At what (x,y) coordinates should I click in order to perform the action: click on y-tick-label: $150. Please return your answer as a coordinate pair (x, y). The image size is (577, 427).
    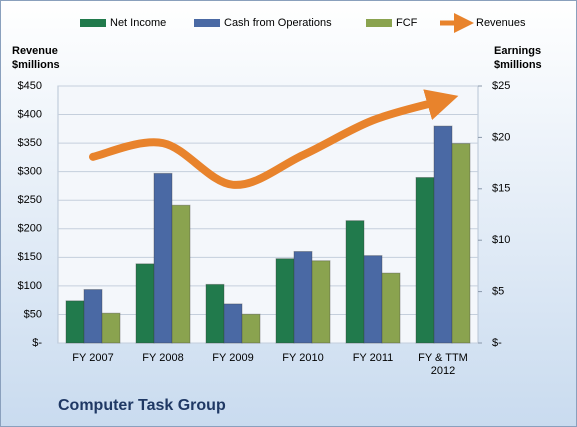
    Looking at the image, I should click on (30, 257).